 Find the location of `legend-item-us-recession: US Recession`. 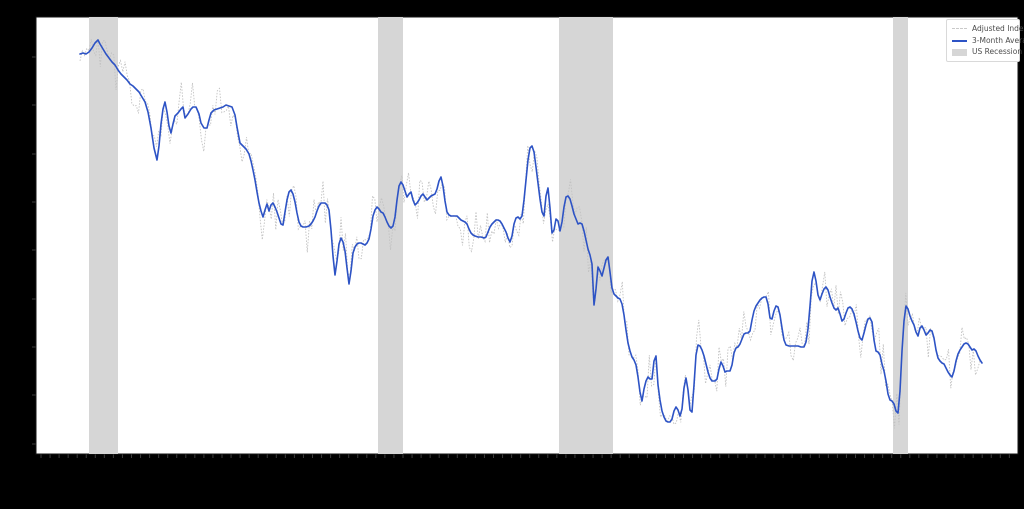

legend-item-us-recession: US Recession is located at coordinates (987, 52).